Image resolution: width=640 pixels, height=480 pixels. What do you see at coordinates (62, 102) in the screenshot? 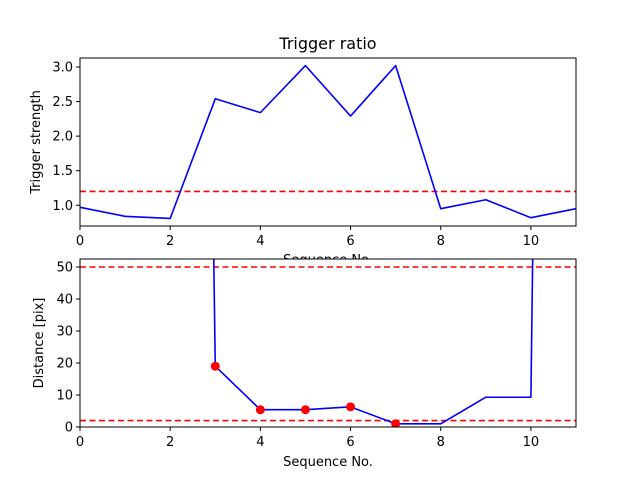
I see `chart-top-ytick-label: 2.5` at bounding box center [62, 102].